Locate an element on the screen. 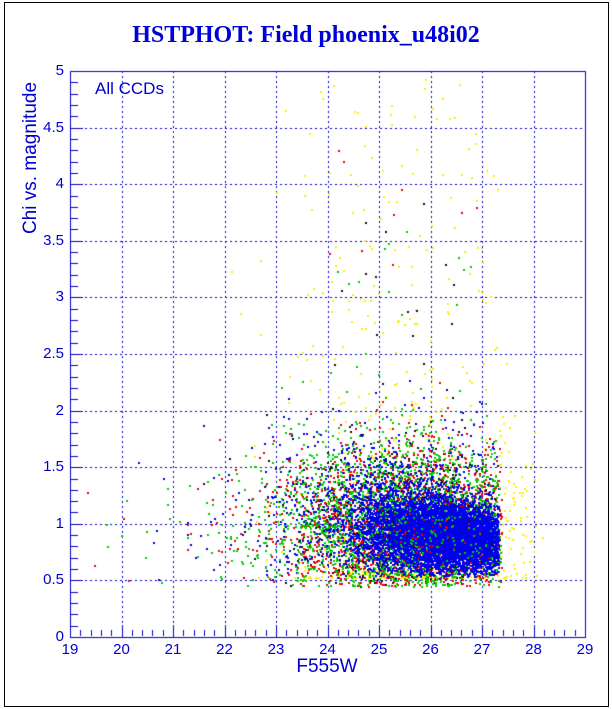 The height and width of the screenshot is (709, 612). y-axis-label: Chi vs. magnitude is located at coordinates (30, 158).